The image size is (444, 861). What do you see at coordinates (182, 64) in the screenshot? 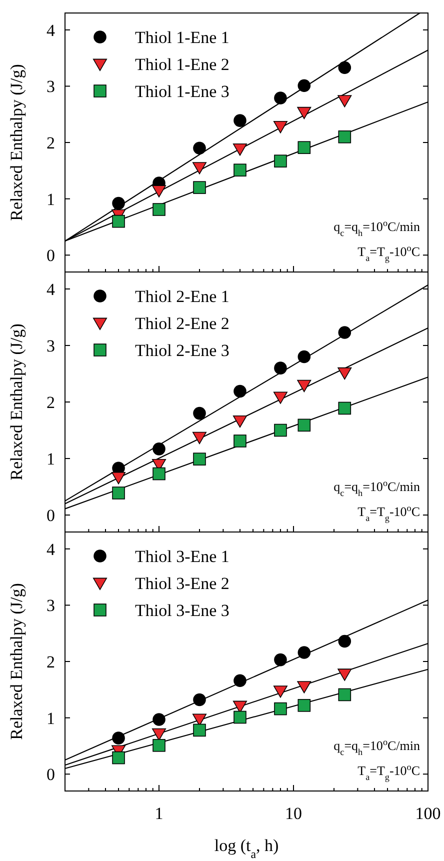
I see `legend-label: Thiol 1-Ene 2` at bounding box center [182, 64].